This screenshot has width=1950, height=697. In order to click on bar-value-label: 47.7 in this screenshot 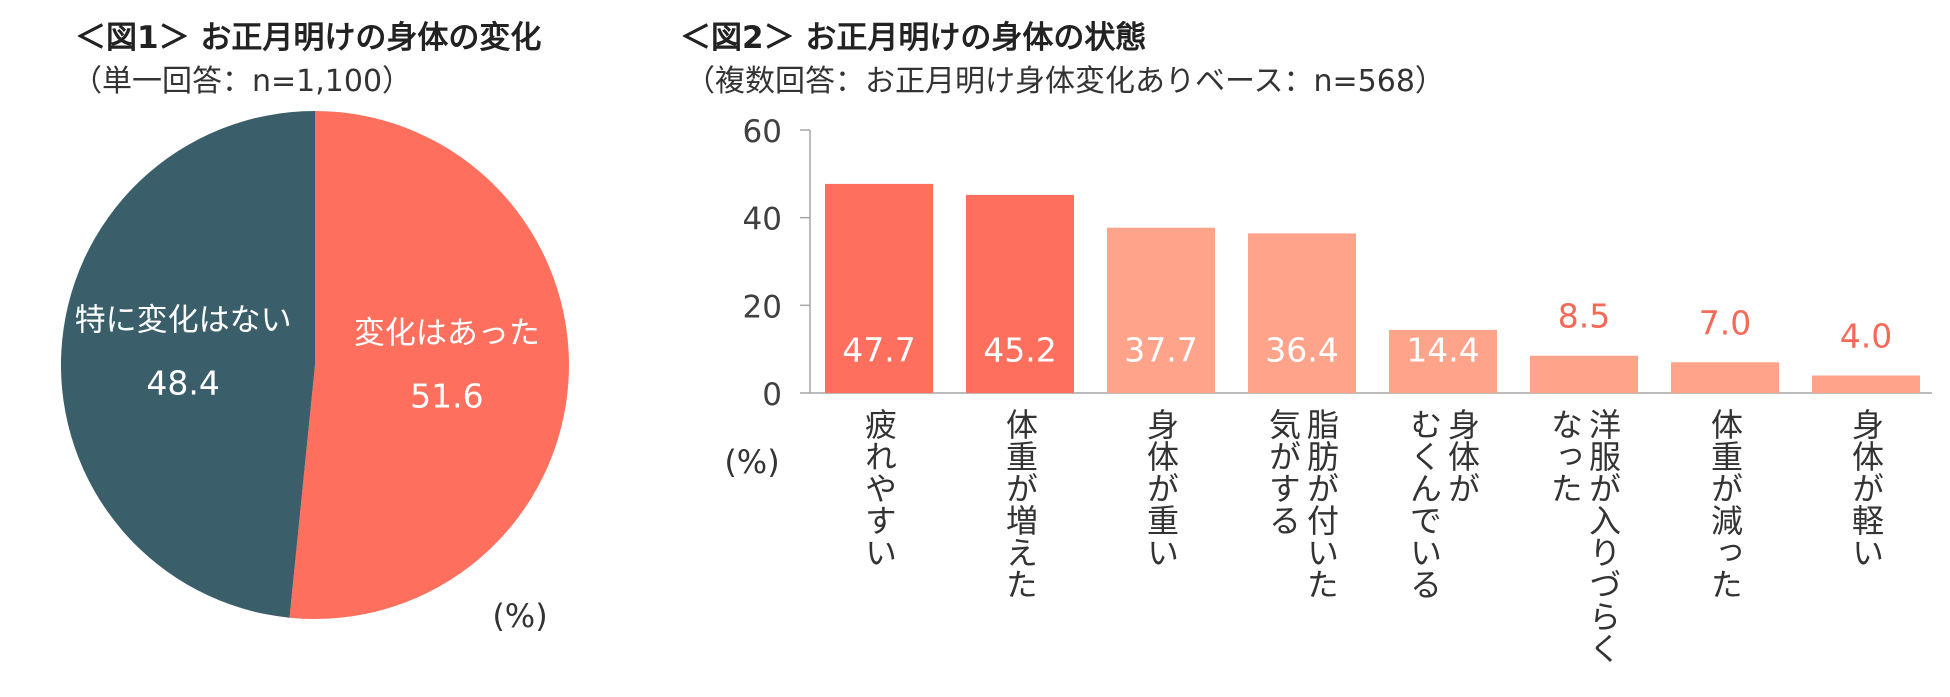, I will do `click(878, 349)`.